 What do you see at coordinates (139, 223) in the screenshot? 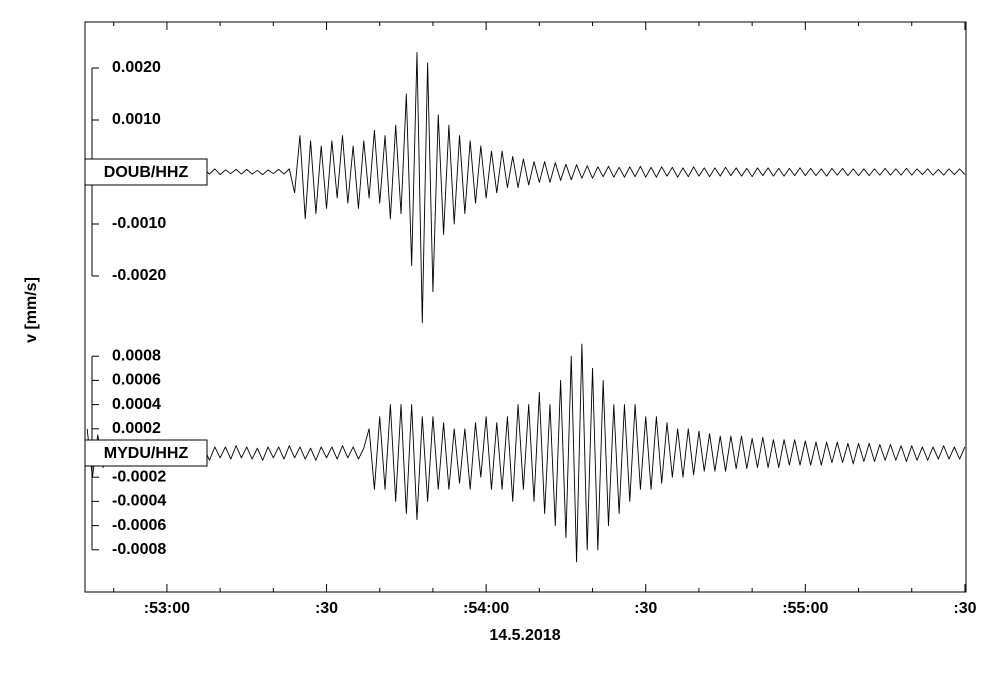
I see `y-tick-label: -0.0010` at bounding box center [139, 223].